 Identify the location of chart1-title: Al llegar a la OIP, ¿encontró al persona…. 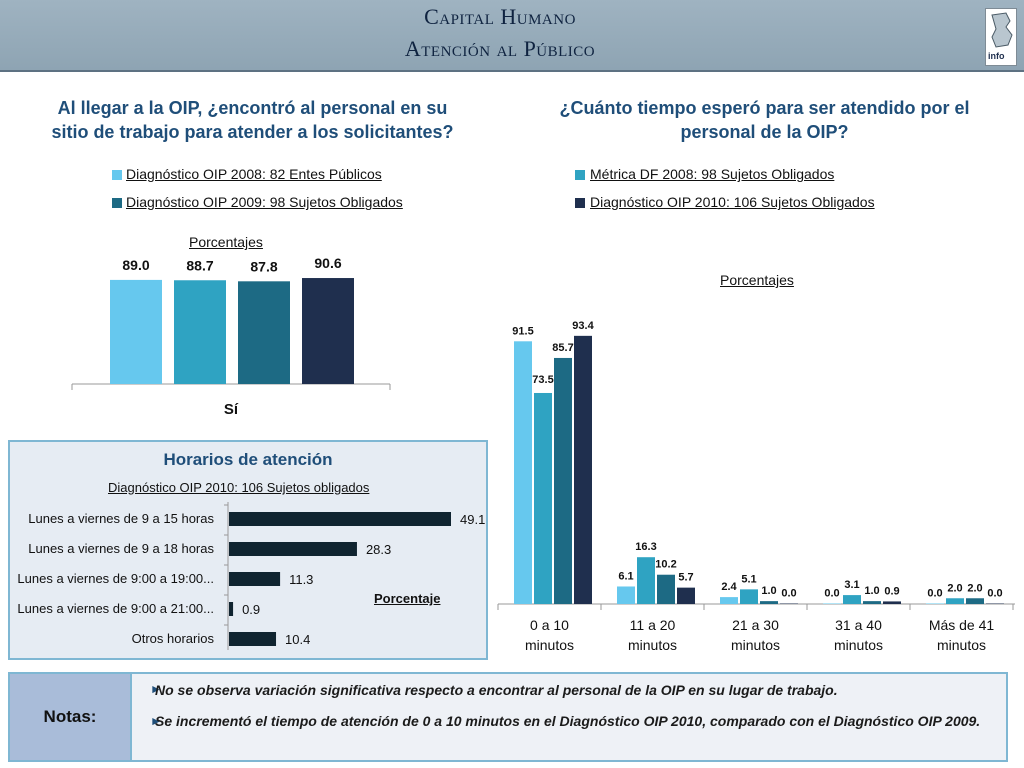
(252, 120).